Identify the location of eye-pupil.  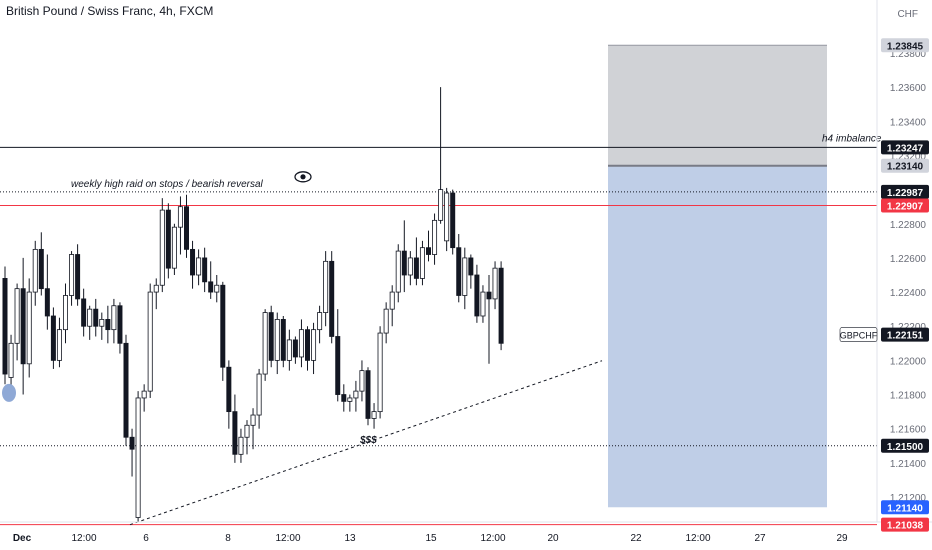
(303, 177).